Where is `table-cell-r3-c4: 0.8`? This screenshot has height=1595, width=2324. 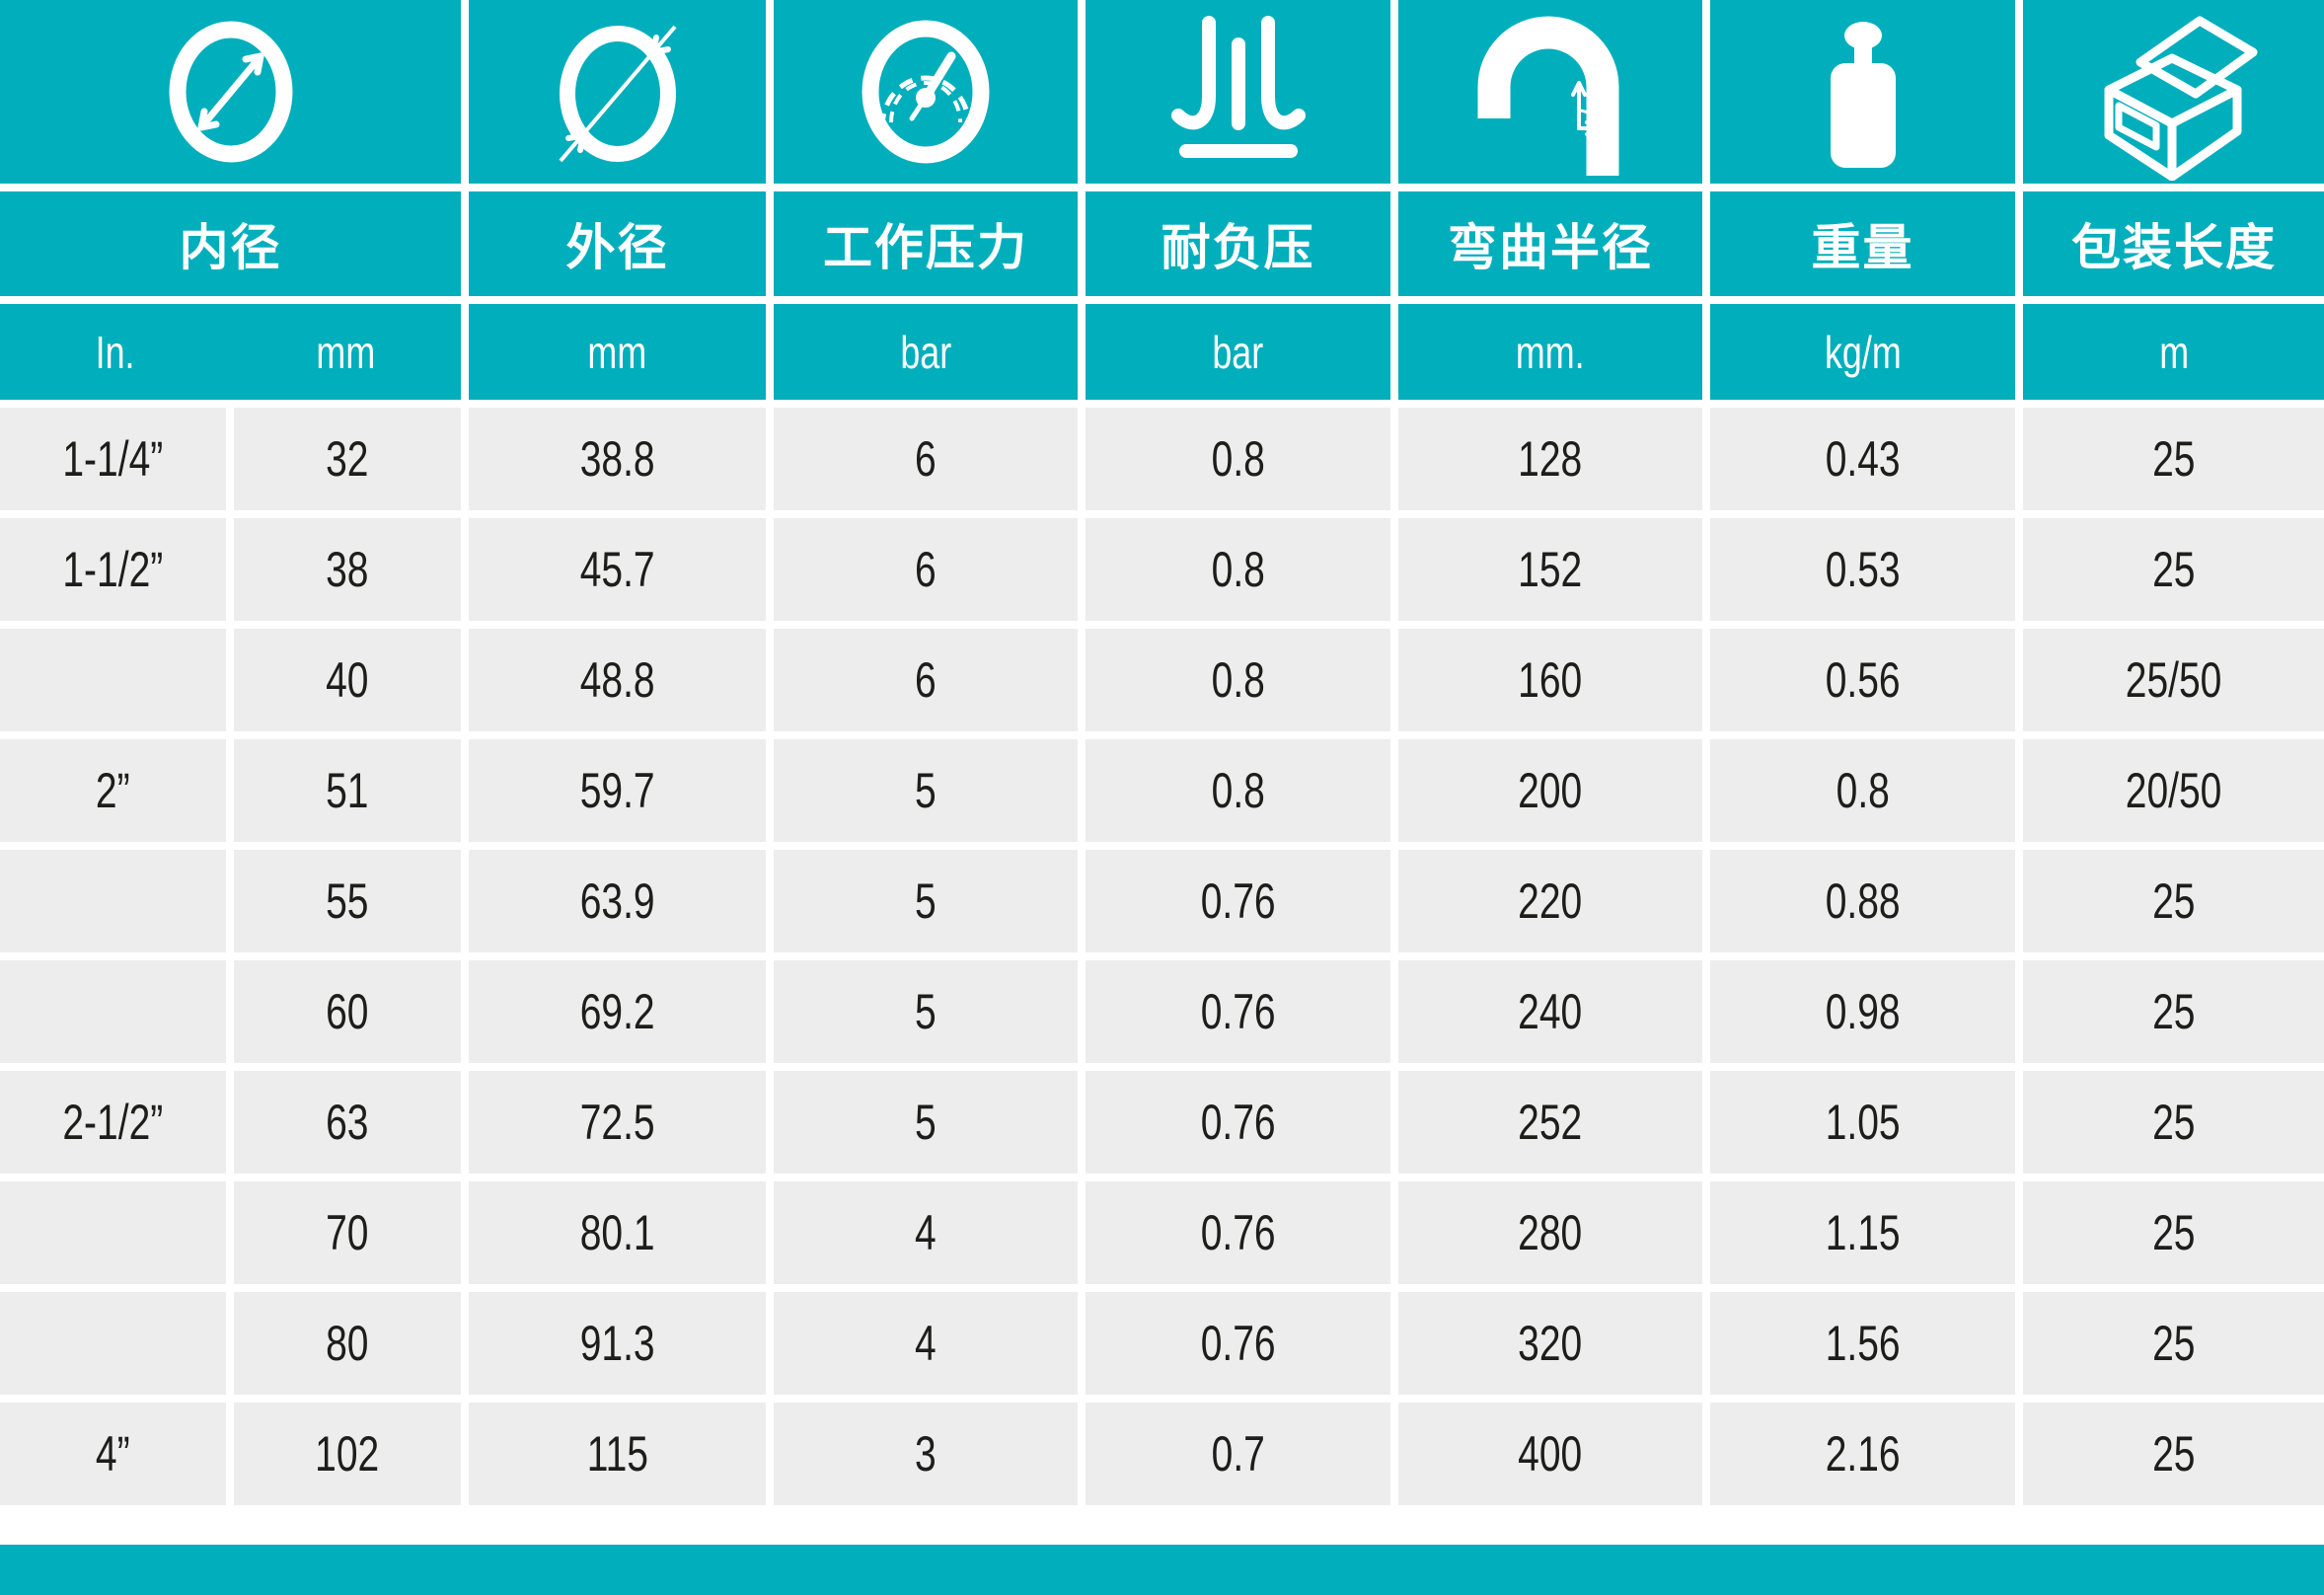 table-cell-r3-c4: 0.8 is located at coordinates (1238, 791).